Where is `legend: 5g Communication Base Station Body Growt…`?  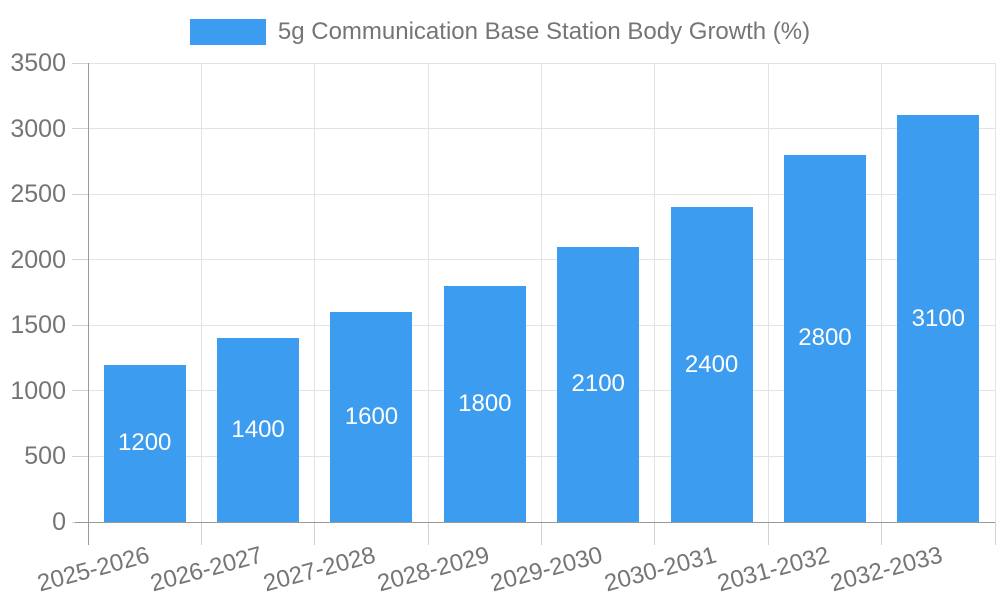
legend: 5g Communication Base Station Body Growt… is located at coordinates (500, 32).